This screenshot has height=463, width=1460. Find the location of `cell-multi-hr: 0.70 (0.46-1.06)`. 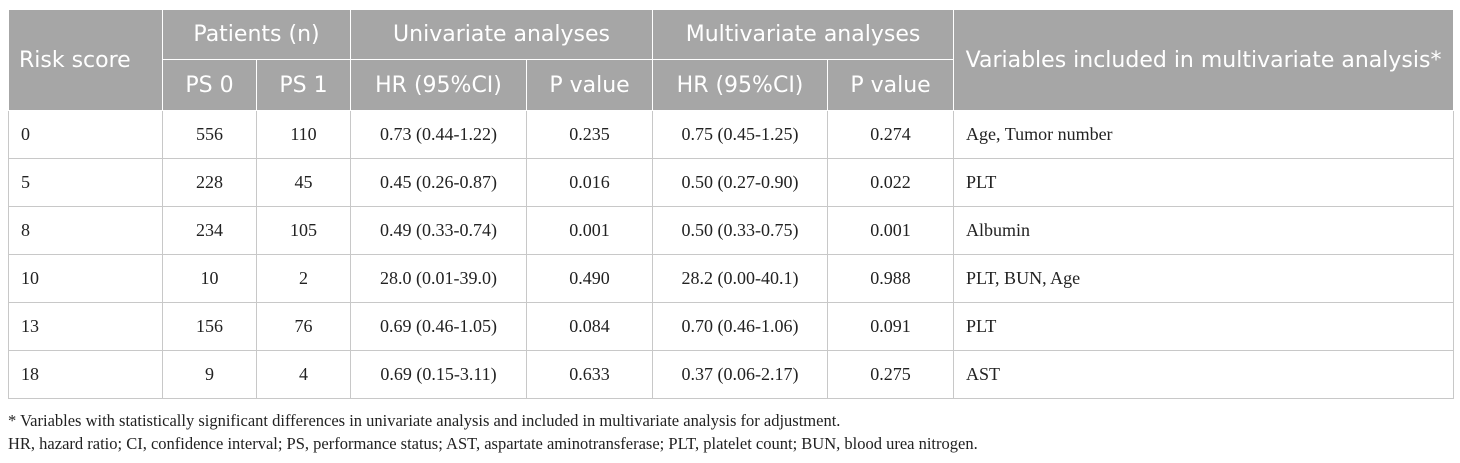

cell-multi-hr: 0.70 (0.46-1.06) is located at coordinates (740, 326).